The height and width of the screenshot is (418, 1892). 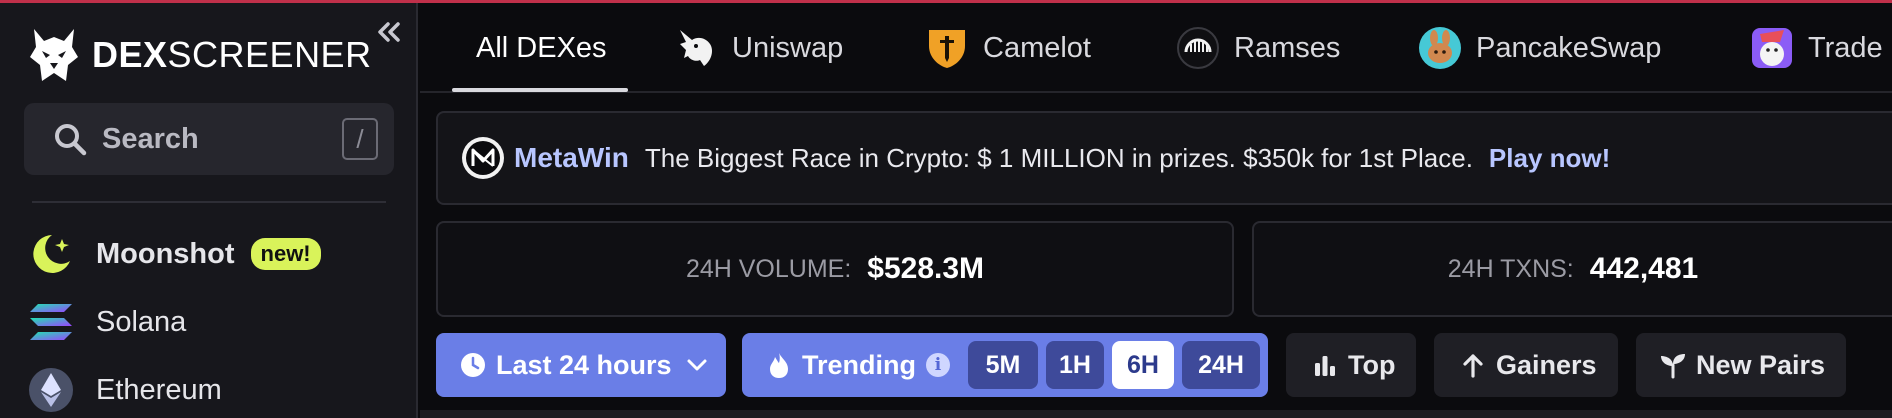 What do you see at coordinates (1569, 47) in the screenshot?
I see `tab-label: PancakeSwap` at bounding box center [1569, 47].